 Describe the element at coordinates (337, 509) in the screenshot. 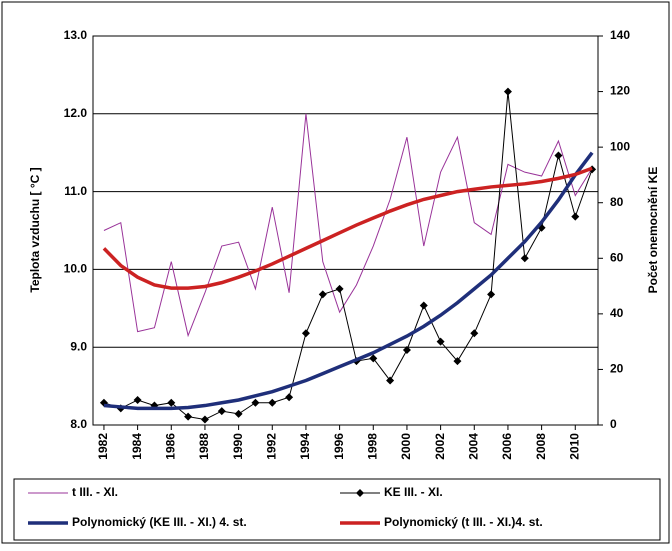

I see `legend-box` at that location.